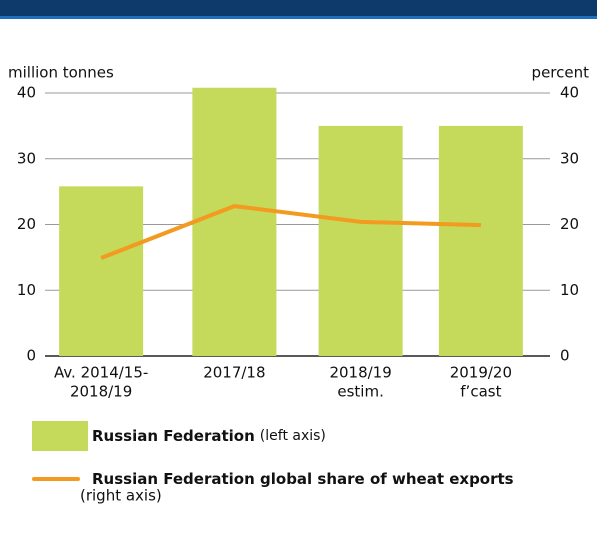 The height and width of the screenshot is (535, 597). I want to click on x-tick-label: 2019/20, so click(481, 373).